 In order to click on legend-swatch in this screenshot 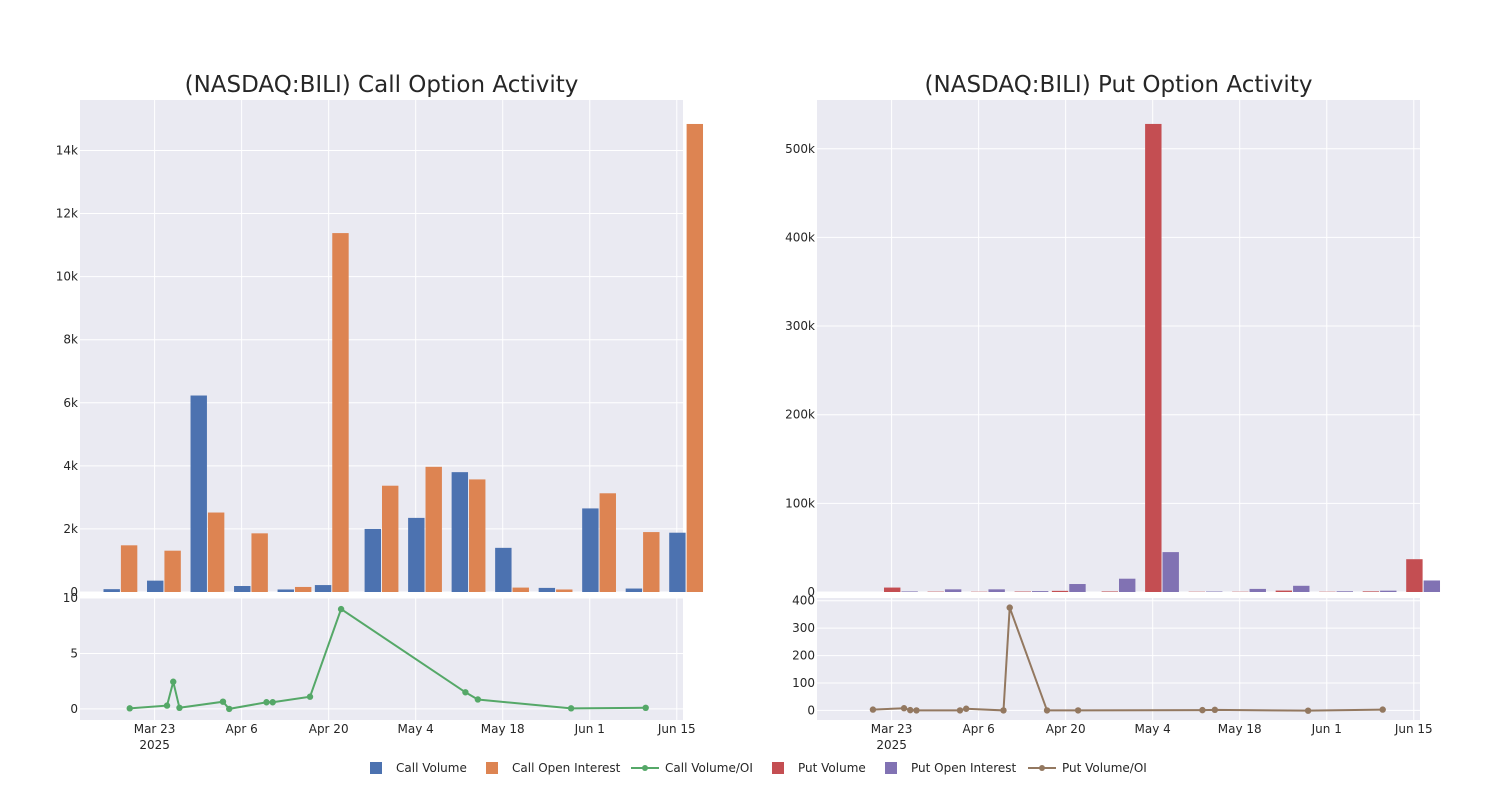, I will do `click(778, 768)`.